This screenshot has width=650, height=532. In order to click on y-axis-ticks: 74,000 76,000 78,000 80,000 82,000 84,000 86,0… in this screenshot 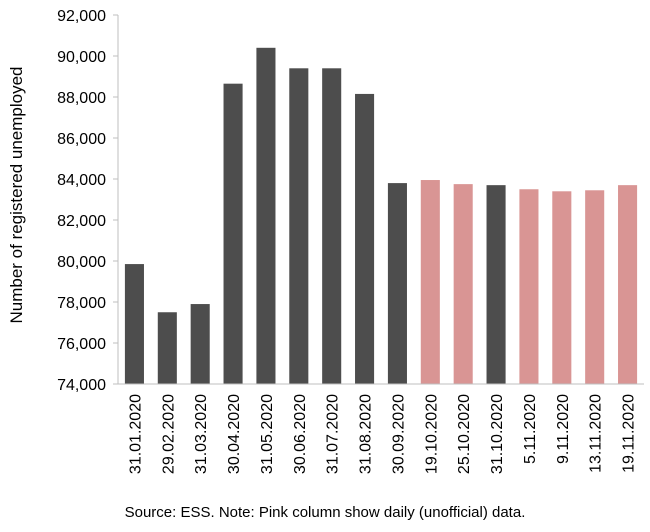, I will do `click(87, 201)`.